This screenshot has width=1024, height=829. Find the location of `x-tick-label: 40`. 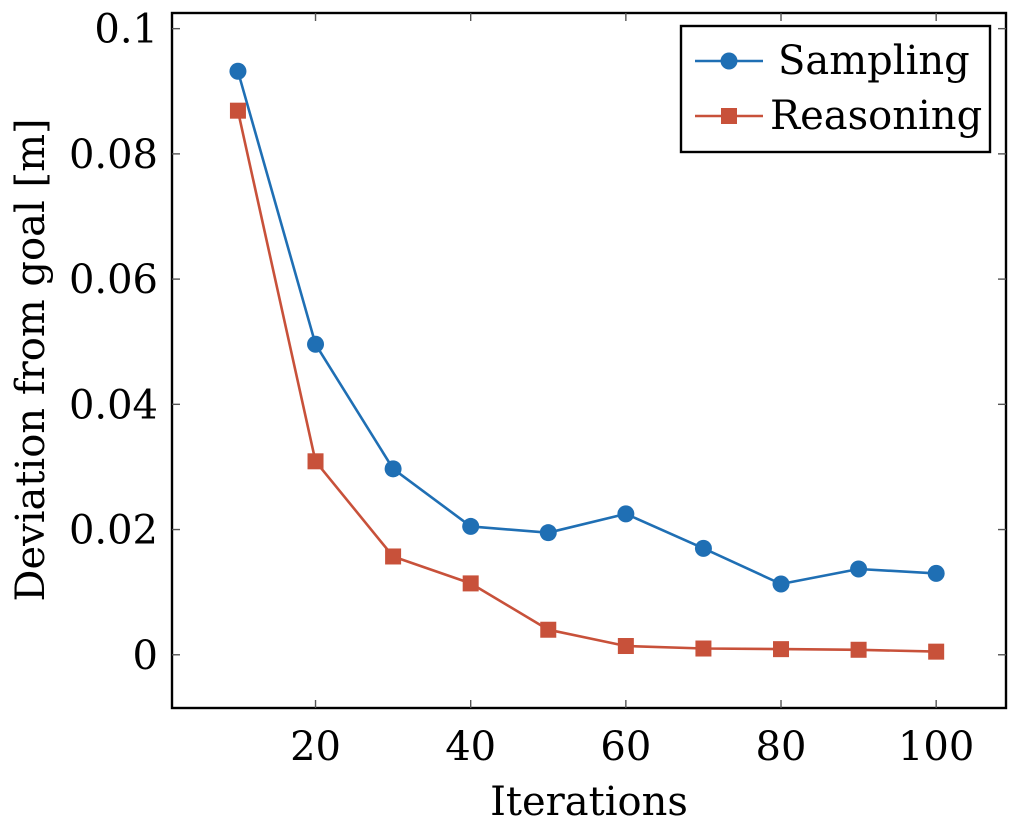

x-tick-label: 40 is located at coordinates (470, 747).